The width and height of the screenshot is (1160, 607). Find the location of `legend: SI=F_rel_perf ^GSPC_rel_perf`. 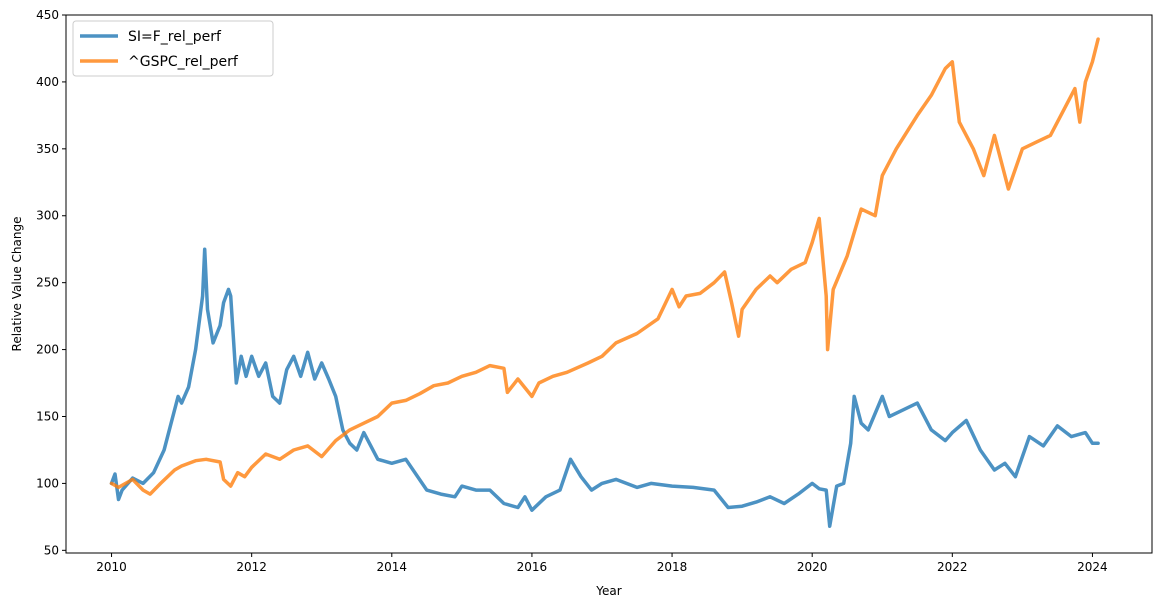

legend: SI=F_rel_perf ^GSPC_rel_perf is located at coordinates (173, 48).